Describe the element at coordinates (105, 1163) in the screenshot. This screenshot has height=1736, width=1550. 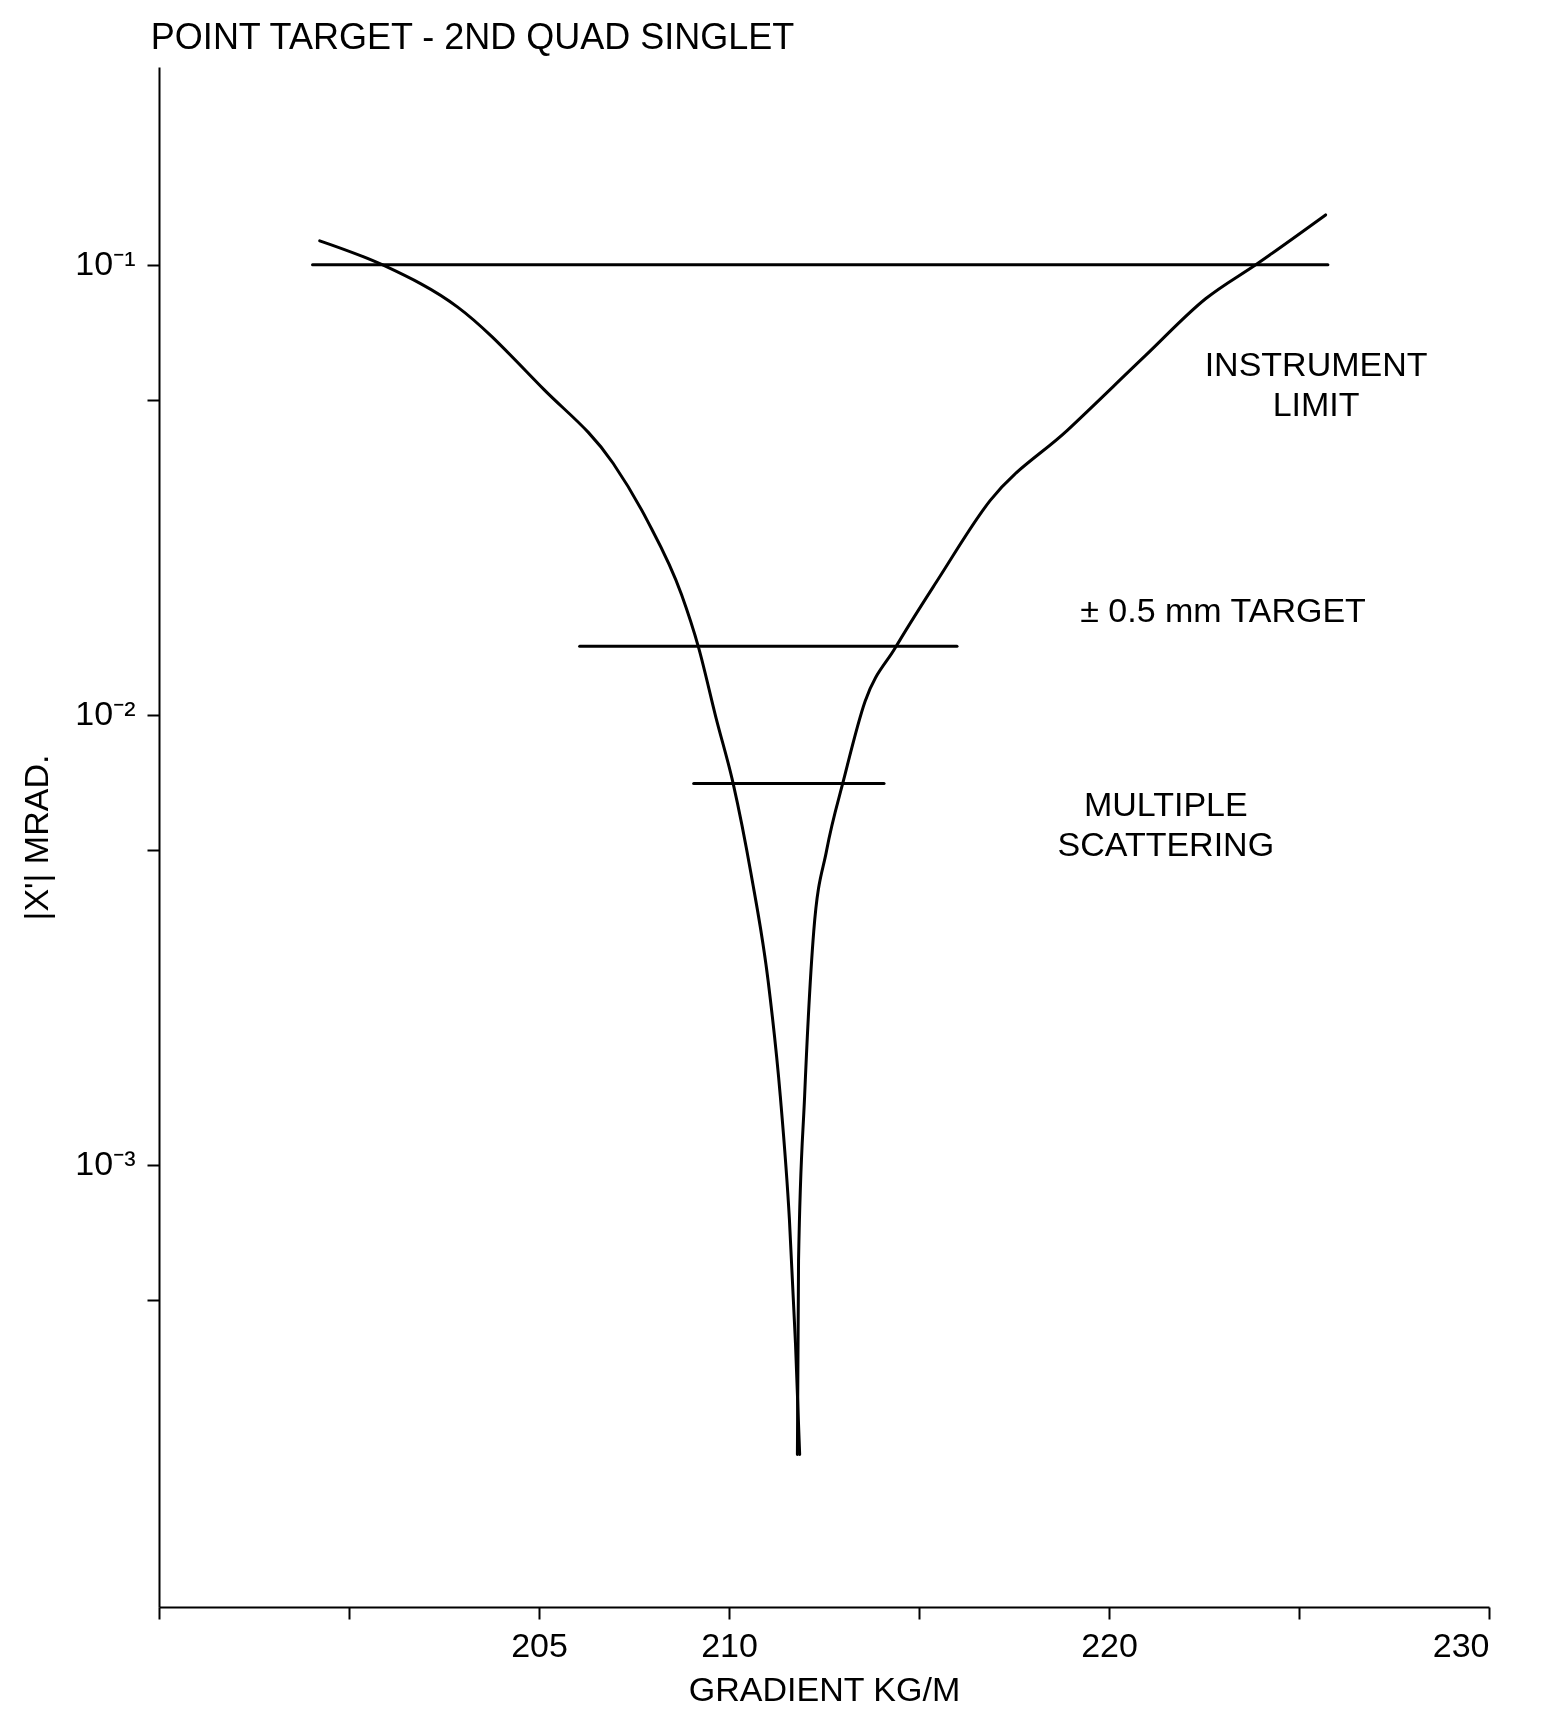
I see `y-tick-label: 10⁻³` at that location.